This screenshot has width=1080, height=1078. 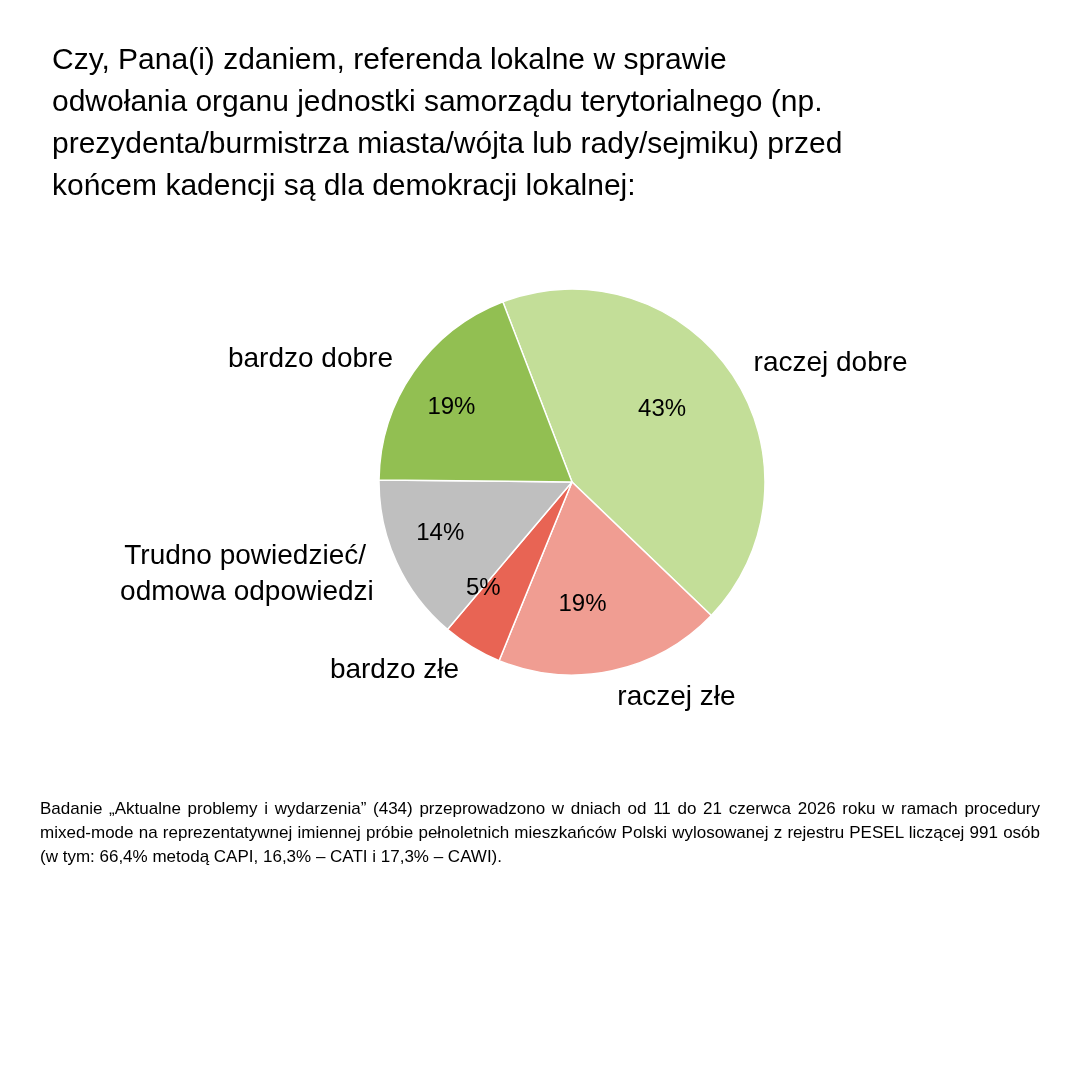 What do you see at coordinates (440, 531) in the screenshot?
I see `data-label: 14%` at bounding box center [440, 531].